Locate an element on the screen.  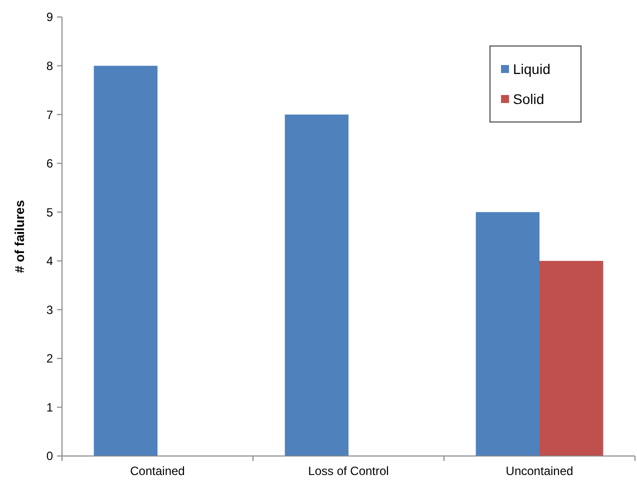
legend-label: Solid is located at coordinates (528, 98).